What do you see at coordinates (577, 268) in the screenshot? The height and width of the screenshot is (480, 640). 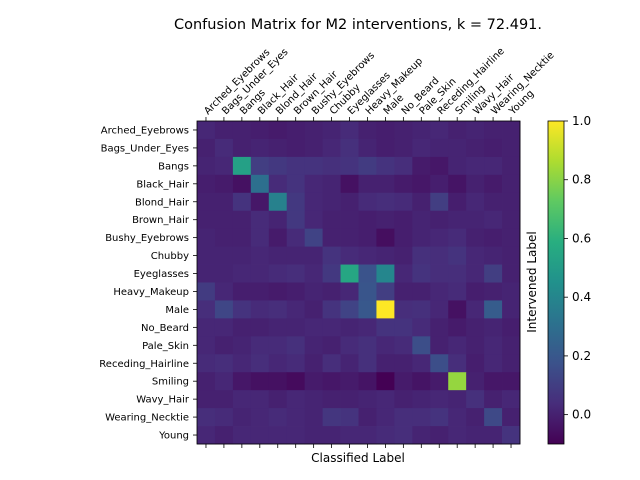 I see `colorbar-ticks: 0.0 0.2 0.4 0.6 0.8 1.0` at bounding box center [577, 268].